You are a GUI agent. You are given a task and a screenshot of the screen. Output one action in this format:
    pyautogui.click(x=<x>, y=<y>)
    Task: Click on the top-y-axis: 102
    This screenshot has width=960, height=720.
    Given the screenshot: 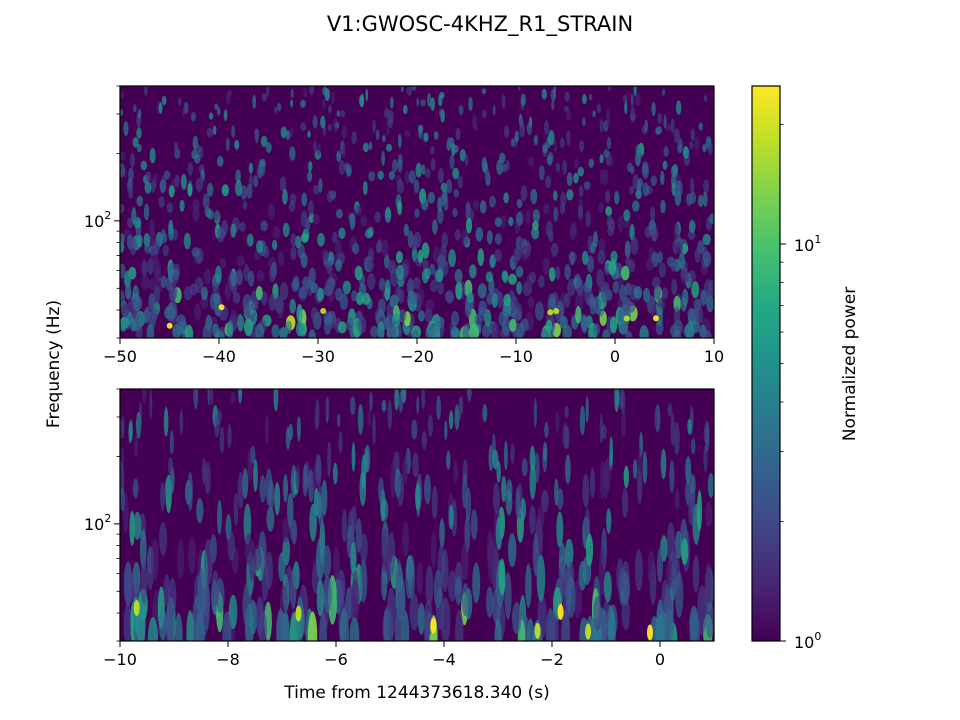 What is the action you would take?
    pyautogui.click(x=102, y=212)
    